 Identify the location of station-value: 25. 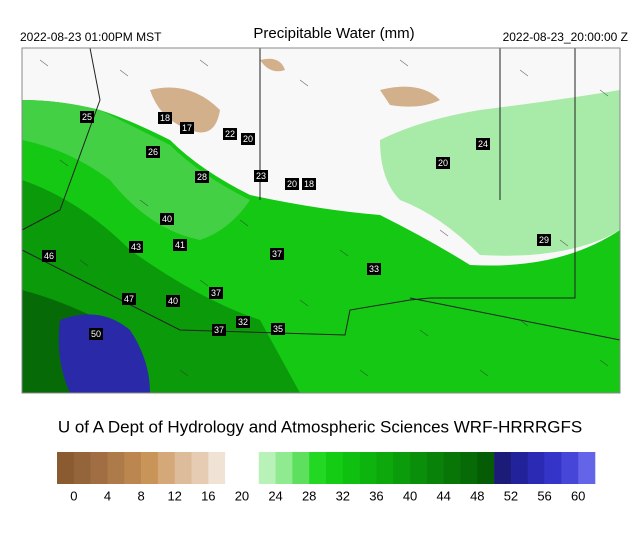
(87, 117).